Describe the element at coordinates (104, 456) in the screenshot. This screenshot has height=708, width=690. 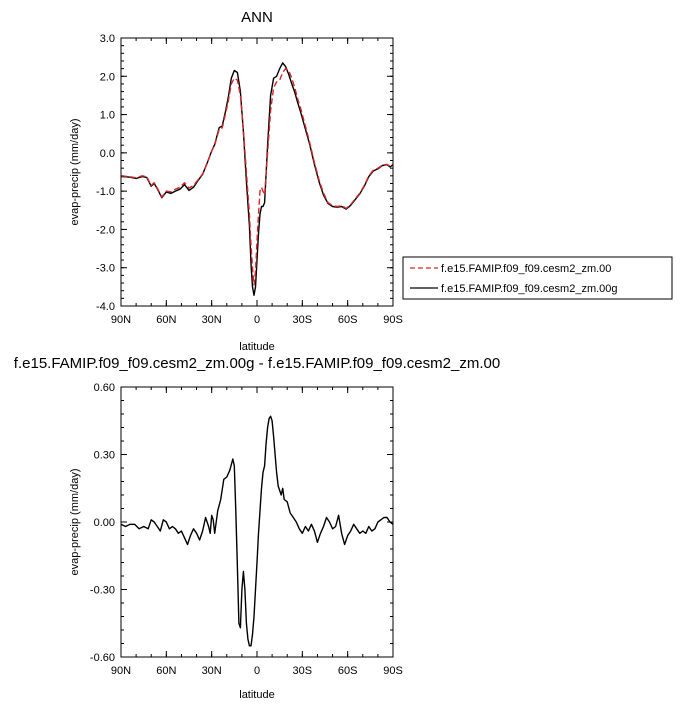
I see `bottom-chart-ytick-label-1: 0.30` at that location.